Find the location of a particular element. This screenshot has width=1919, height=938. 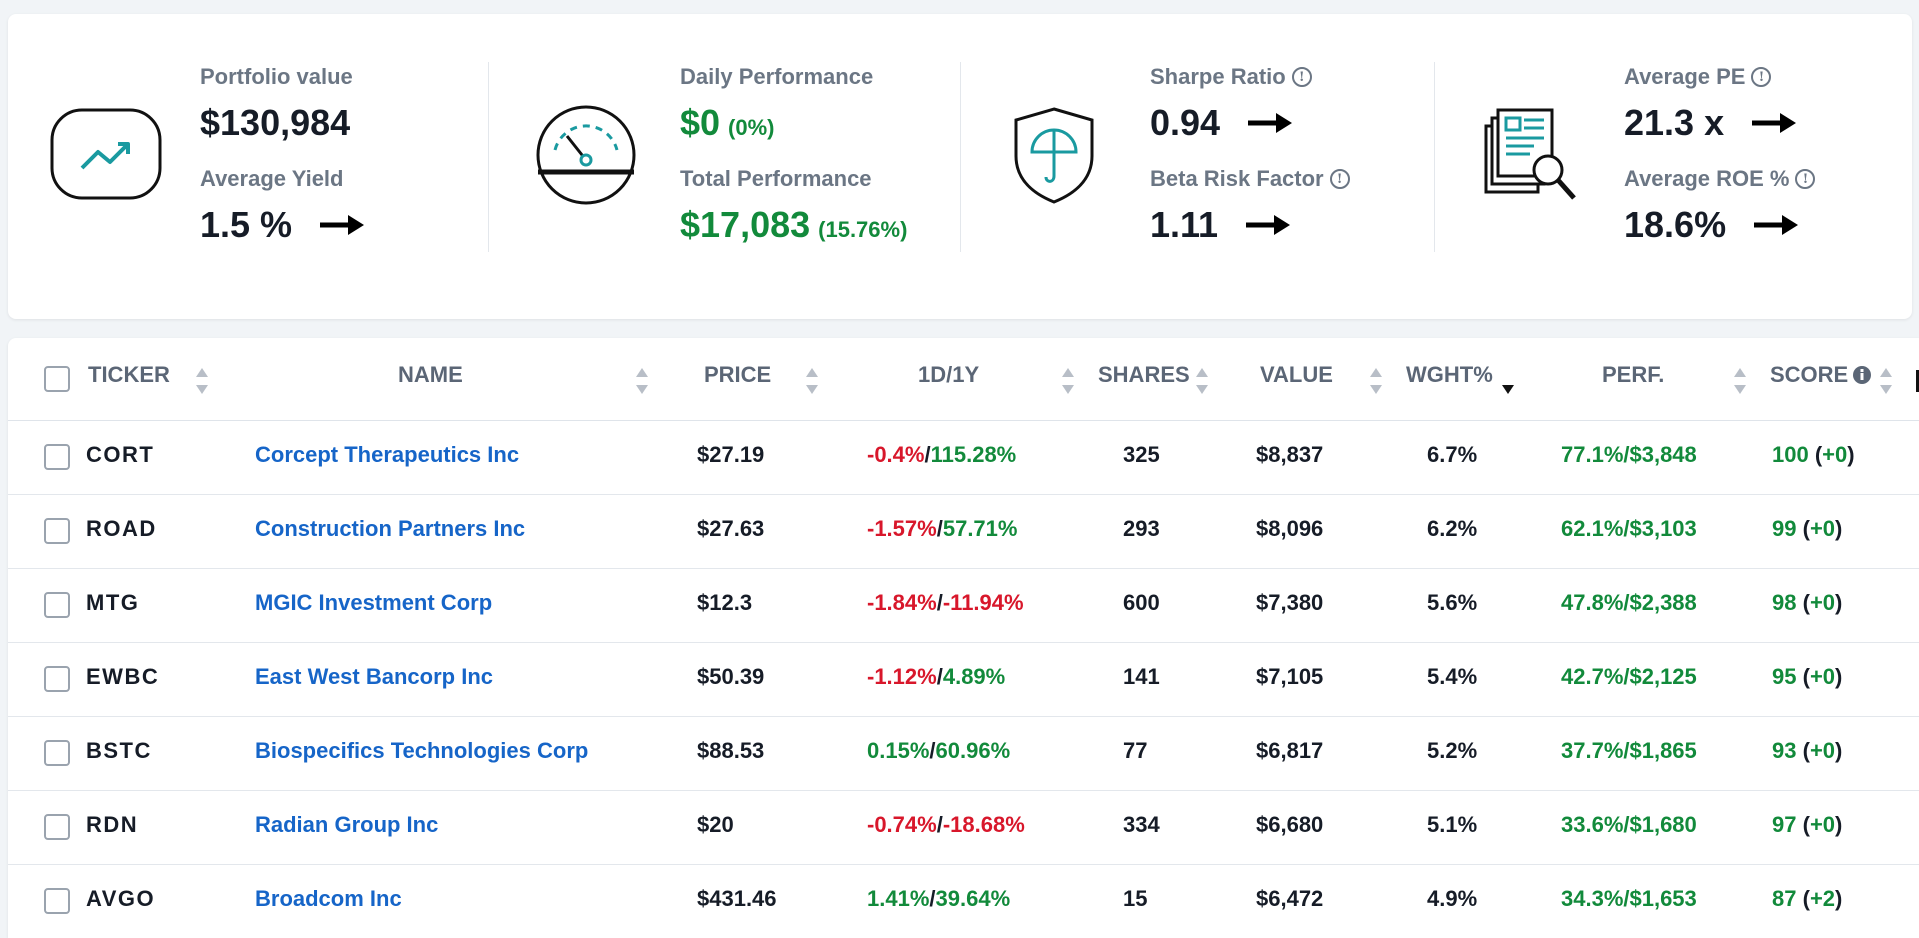

change-cell: 1.41%/39.64% is located at coordinates (939, 898).